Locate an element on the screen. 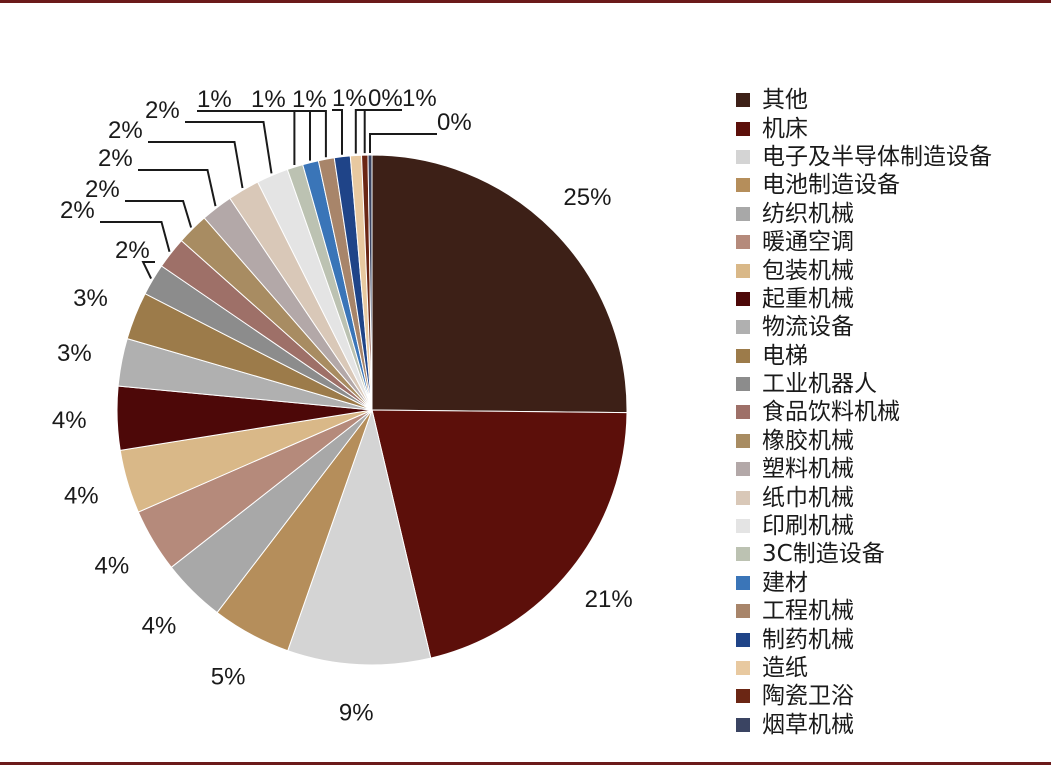 The image size is (1051, 768). legend-item: 电子及半导体制造设备 is located at coordinates (893, 157).